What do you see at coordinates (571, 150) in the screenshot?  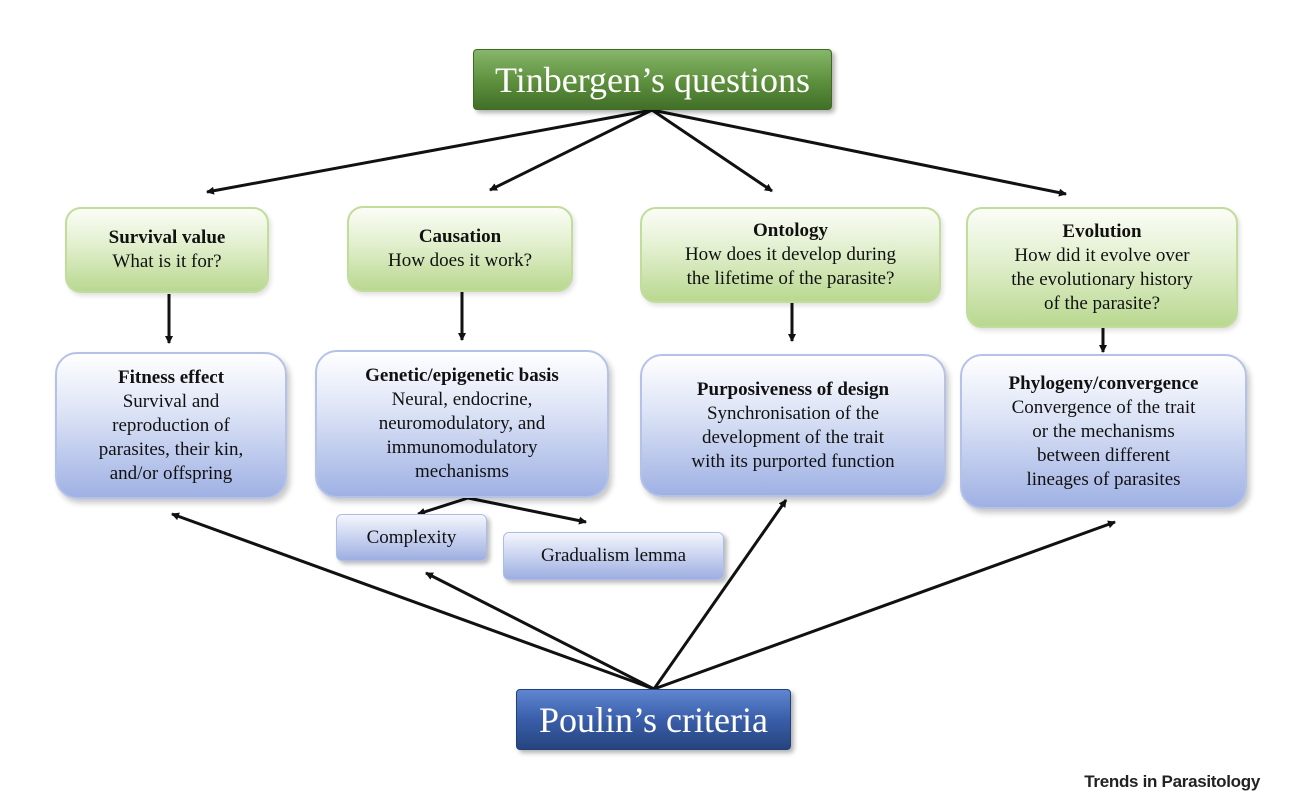 I see `arrow-tinbergen-to-causation` at bounding box center [571, 150].